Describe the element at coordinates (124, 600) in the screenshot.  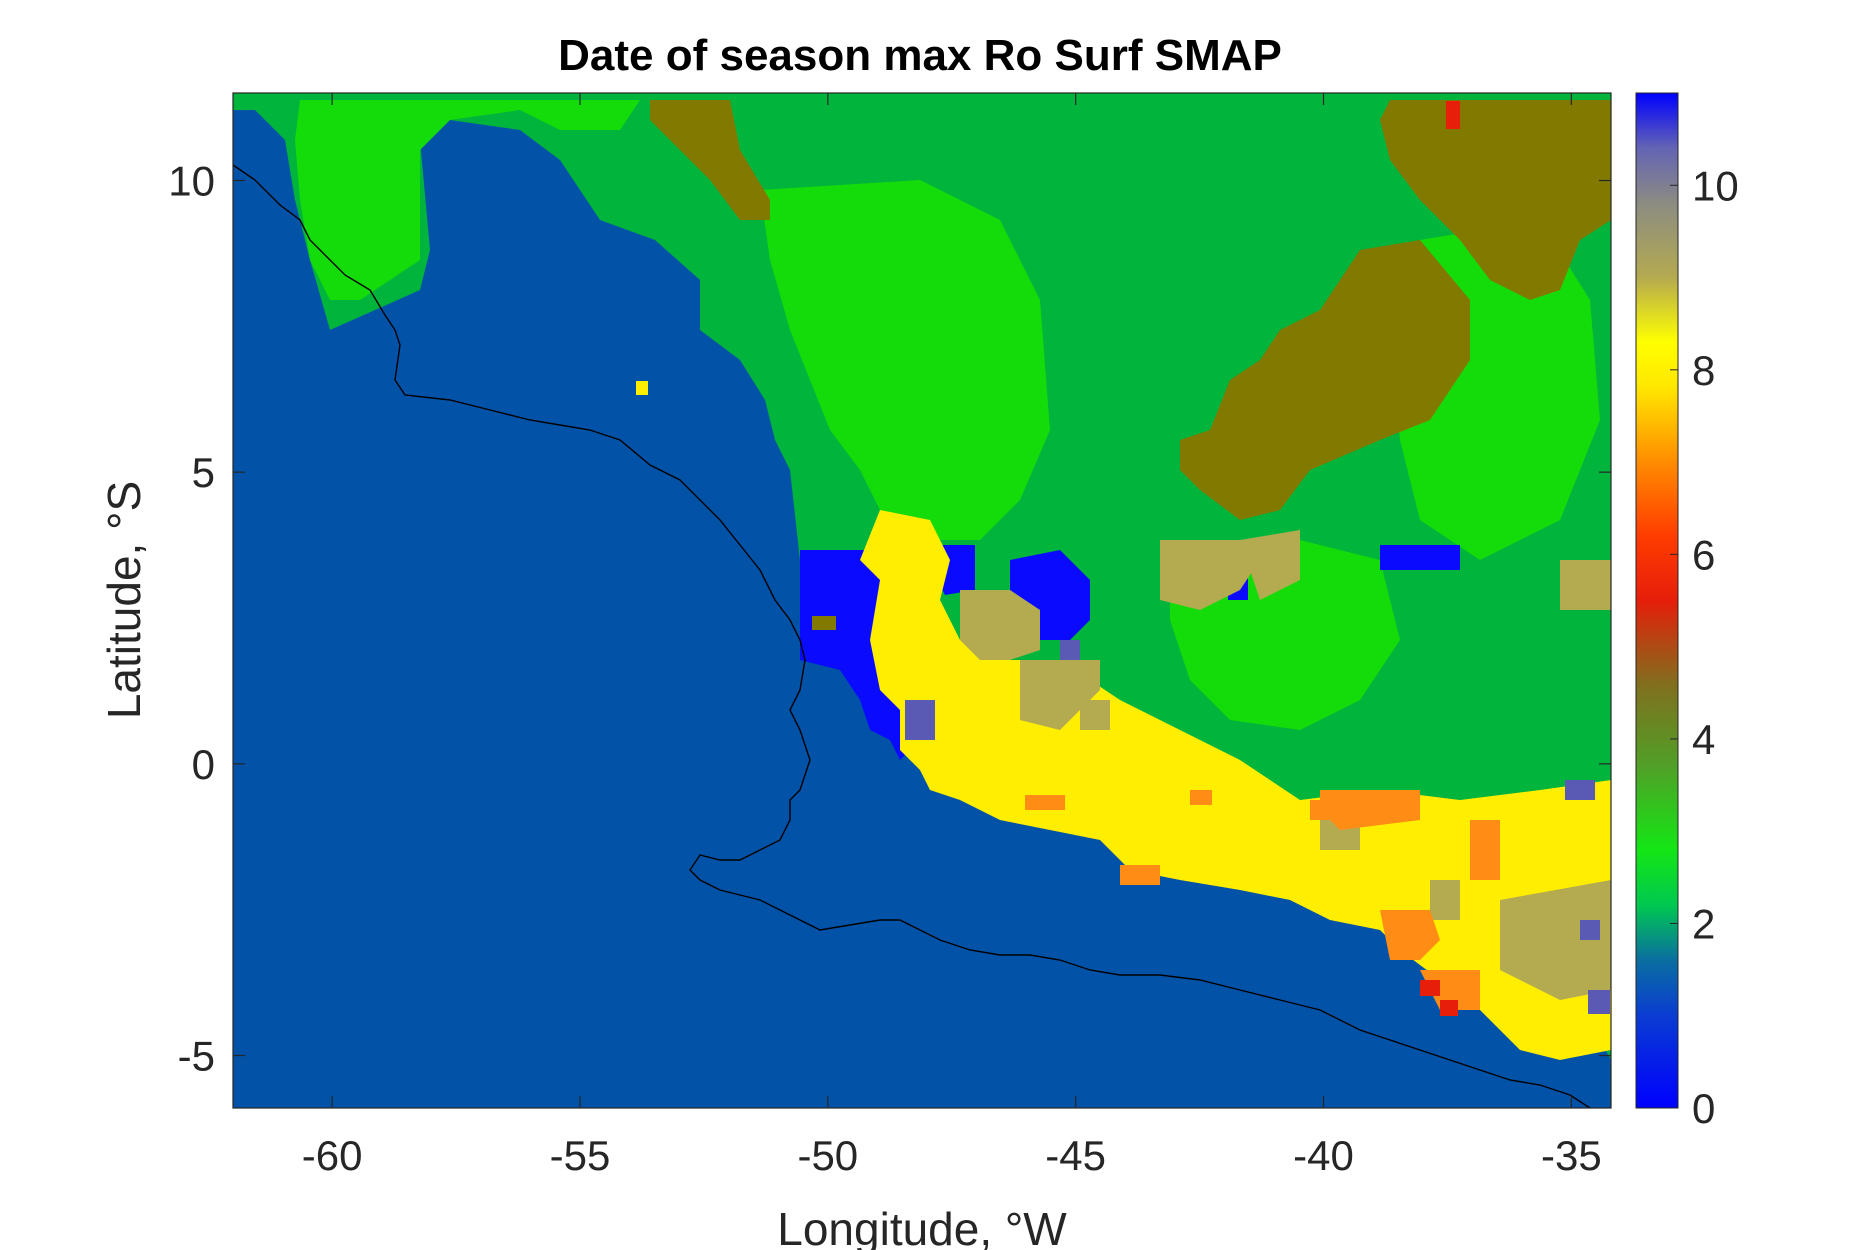
I see `y-axis-label: Latitude, °S` at that location.